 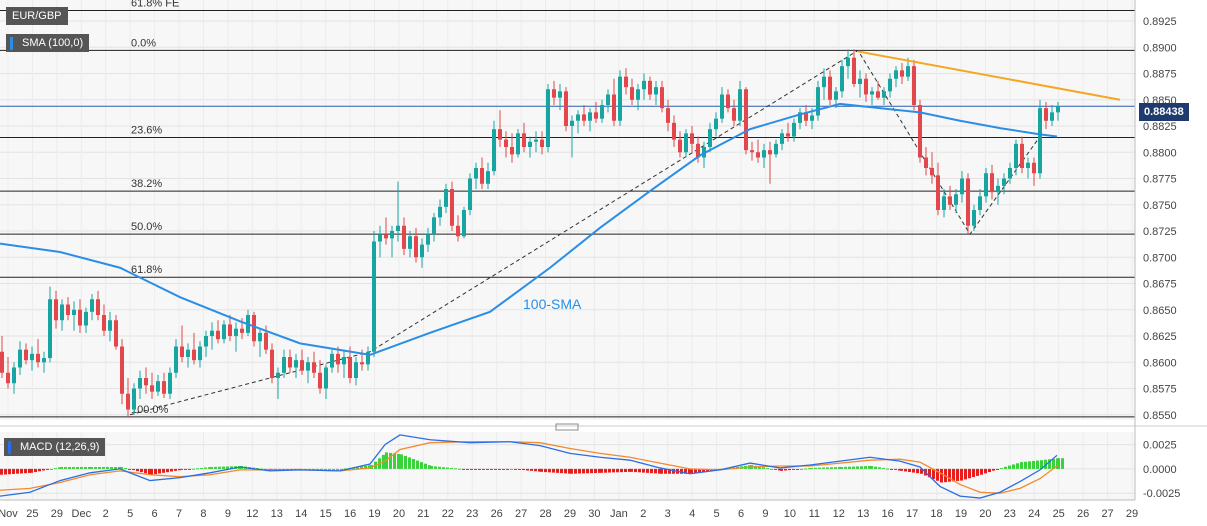 I want to click on price-y-tick: 0.8575, so click(x=1160, y=390).